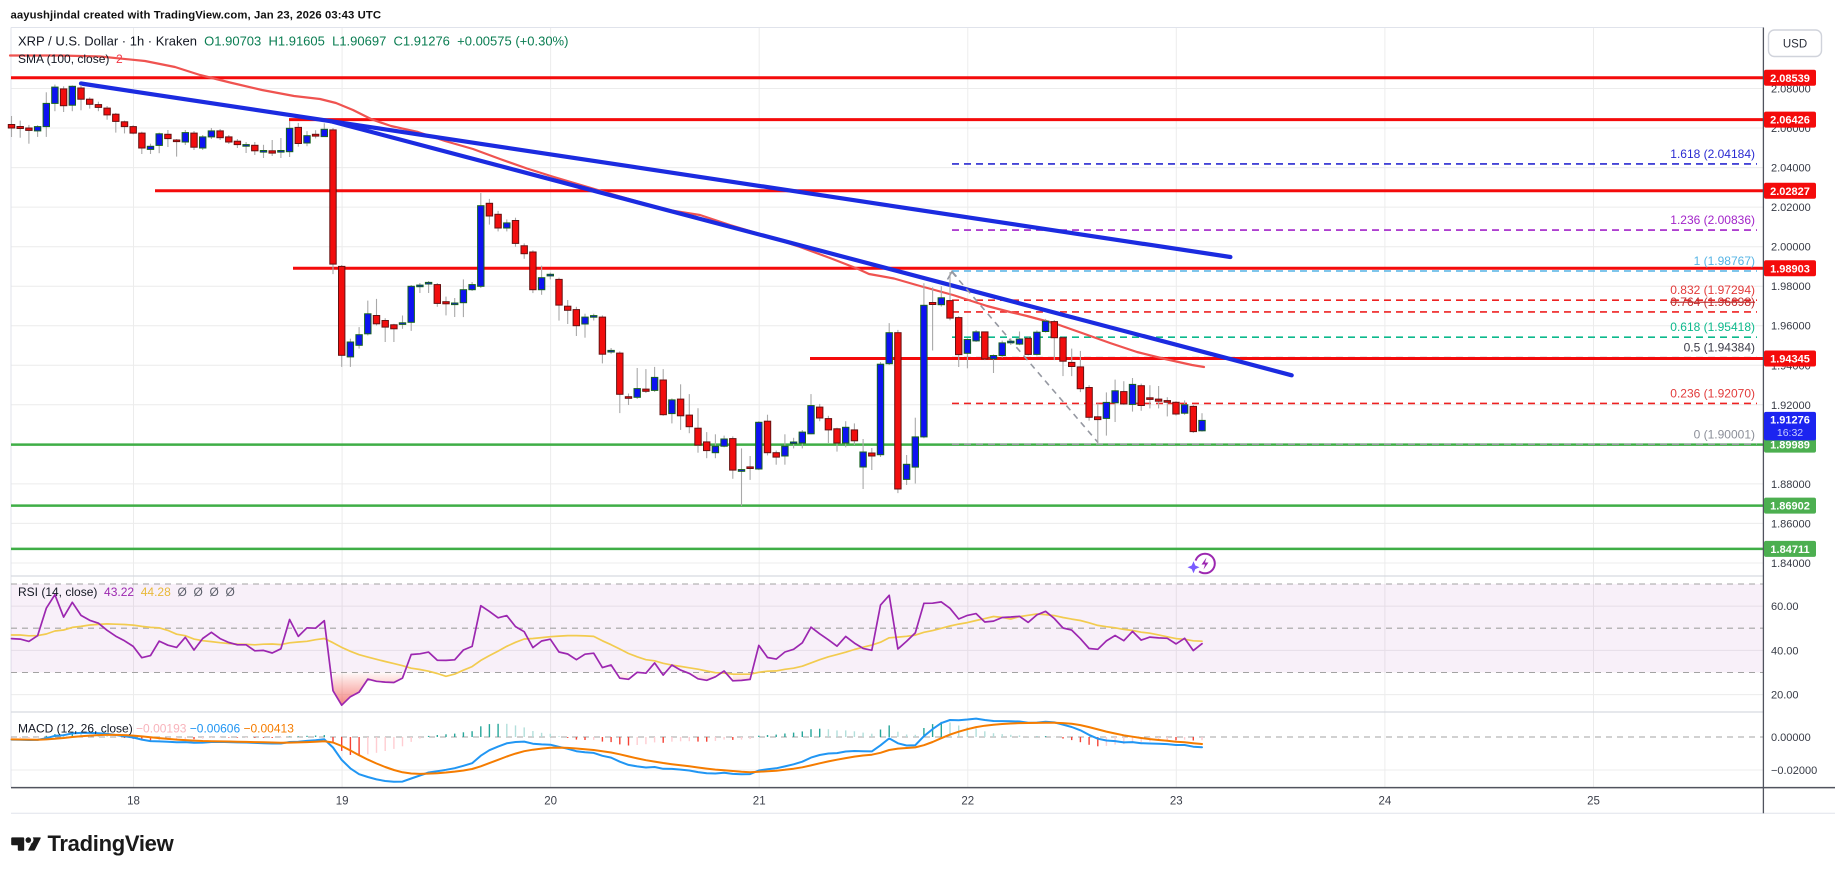  I want to click on svg-text: 1 (1.98767), so click(1724, 261).